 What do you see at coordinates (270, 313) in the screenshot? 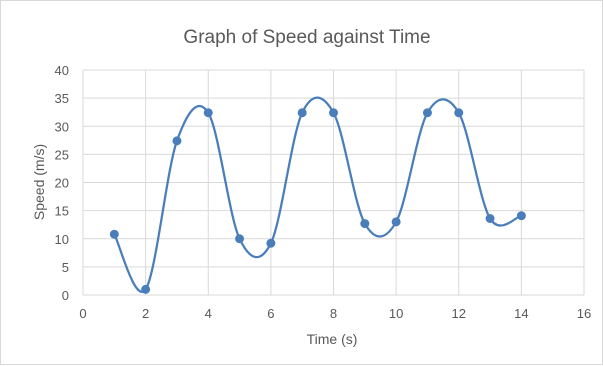
I see `x-tick-label: 6` at bounding box center [270, 313].